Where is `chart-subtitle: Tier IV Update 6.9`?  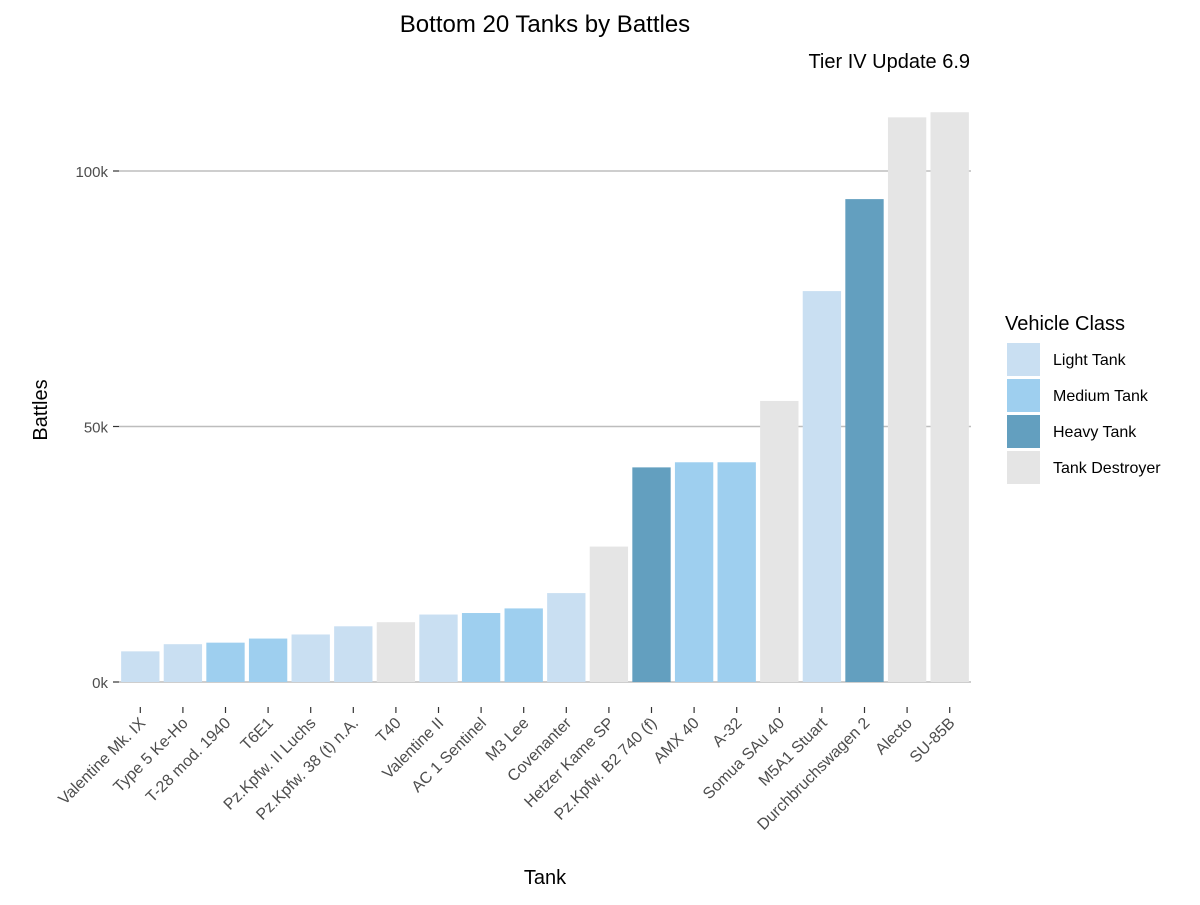 chart-subtitle: Tier IV Update 6.9 is located at coordinates (889, 62).